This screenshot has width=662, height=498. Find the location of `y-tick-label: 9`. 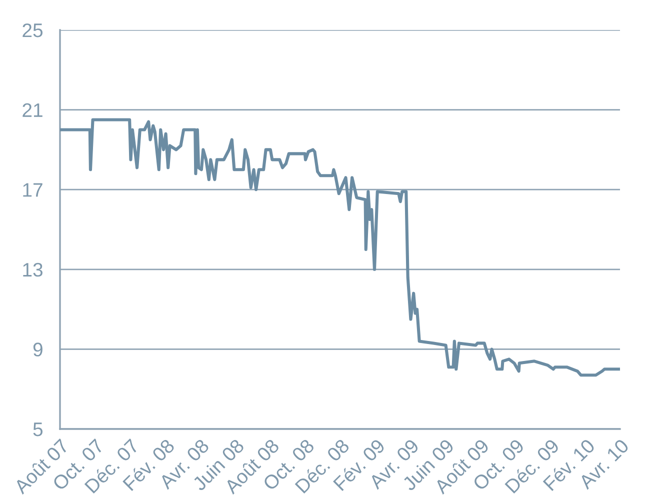

y-tick-label: 9 is located at coordinates (37, 349).